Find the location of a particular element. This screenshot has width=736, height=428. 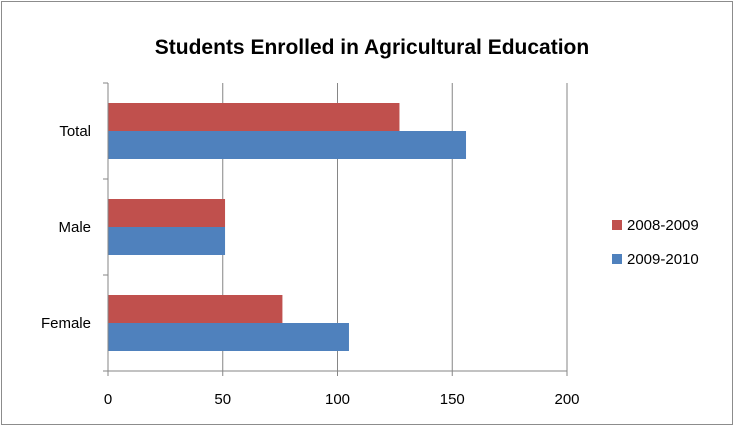

bar-total-2008-2009 is located at coordinates (254, 117).